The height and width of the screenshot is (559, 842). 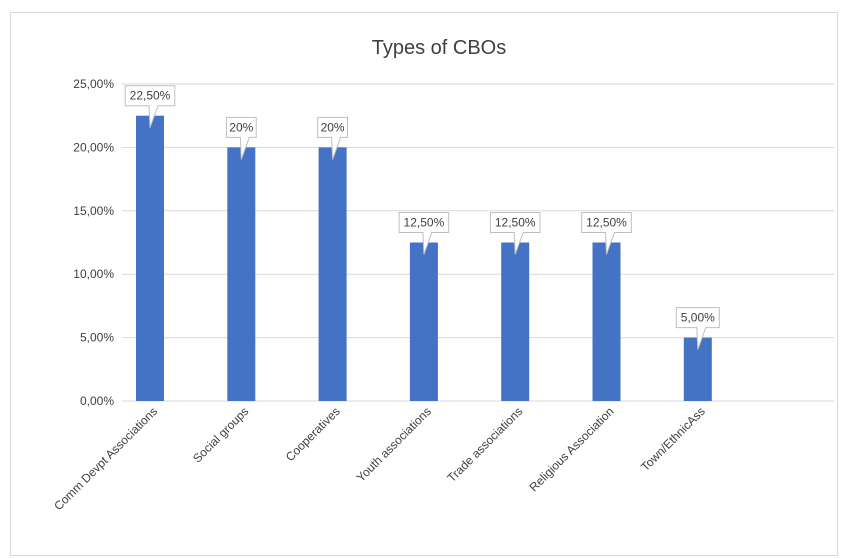 What do you see at coordinates (97, 338) in the screenshot?
I see `y-tick-label: 5,00%` at bounding box center [97, 338].